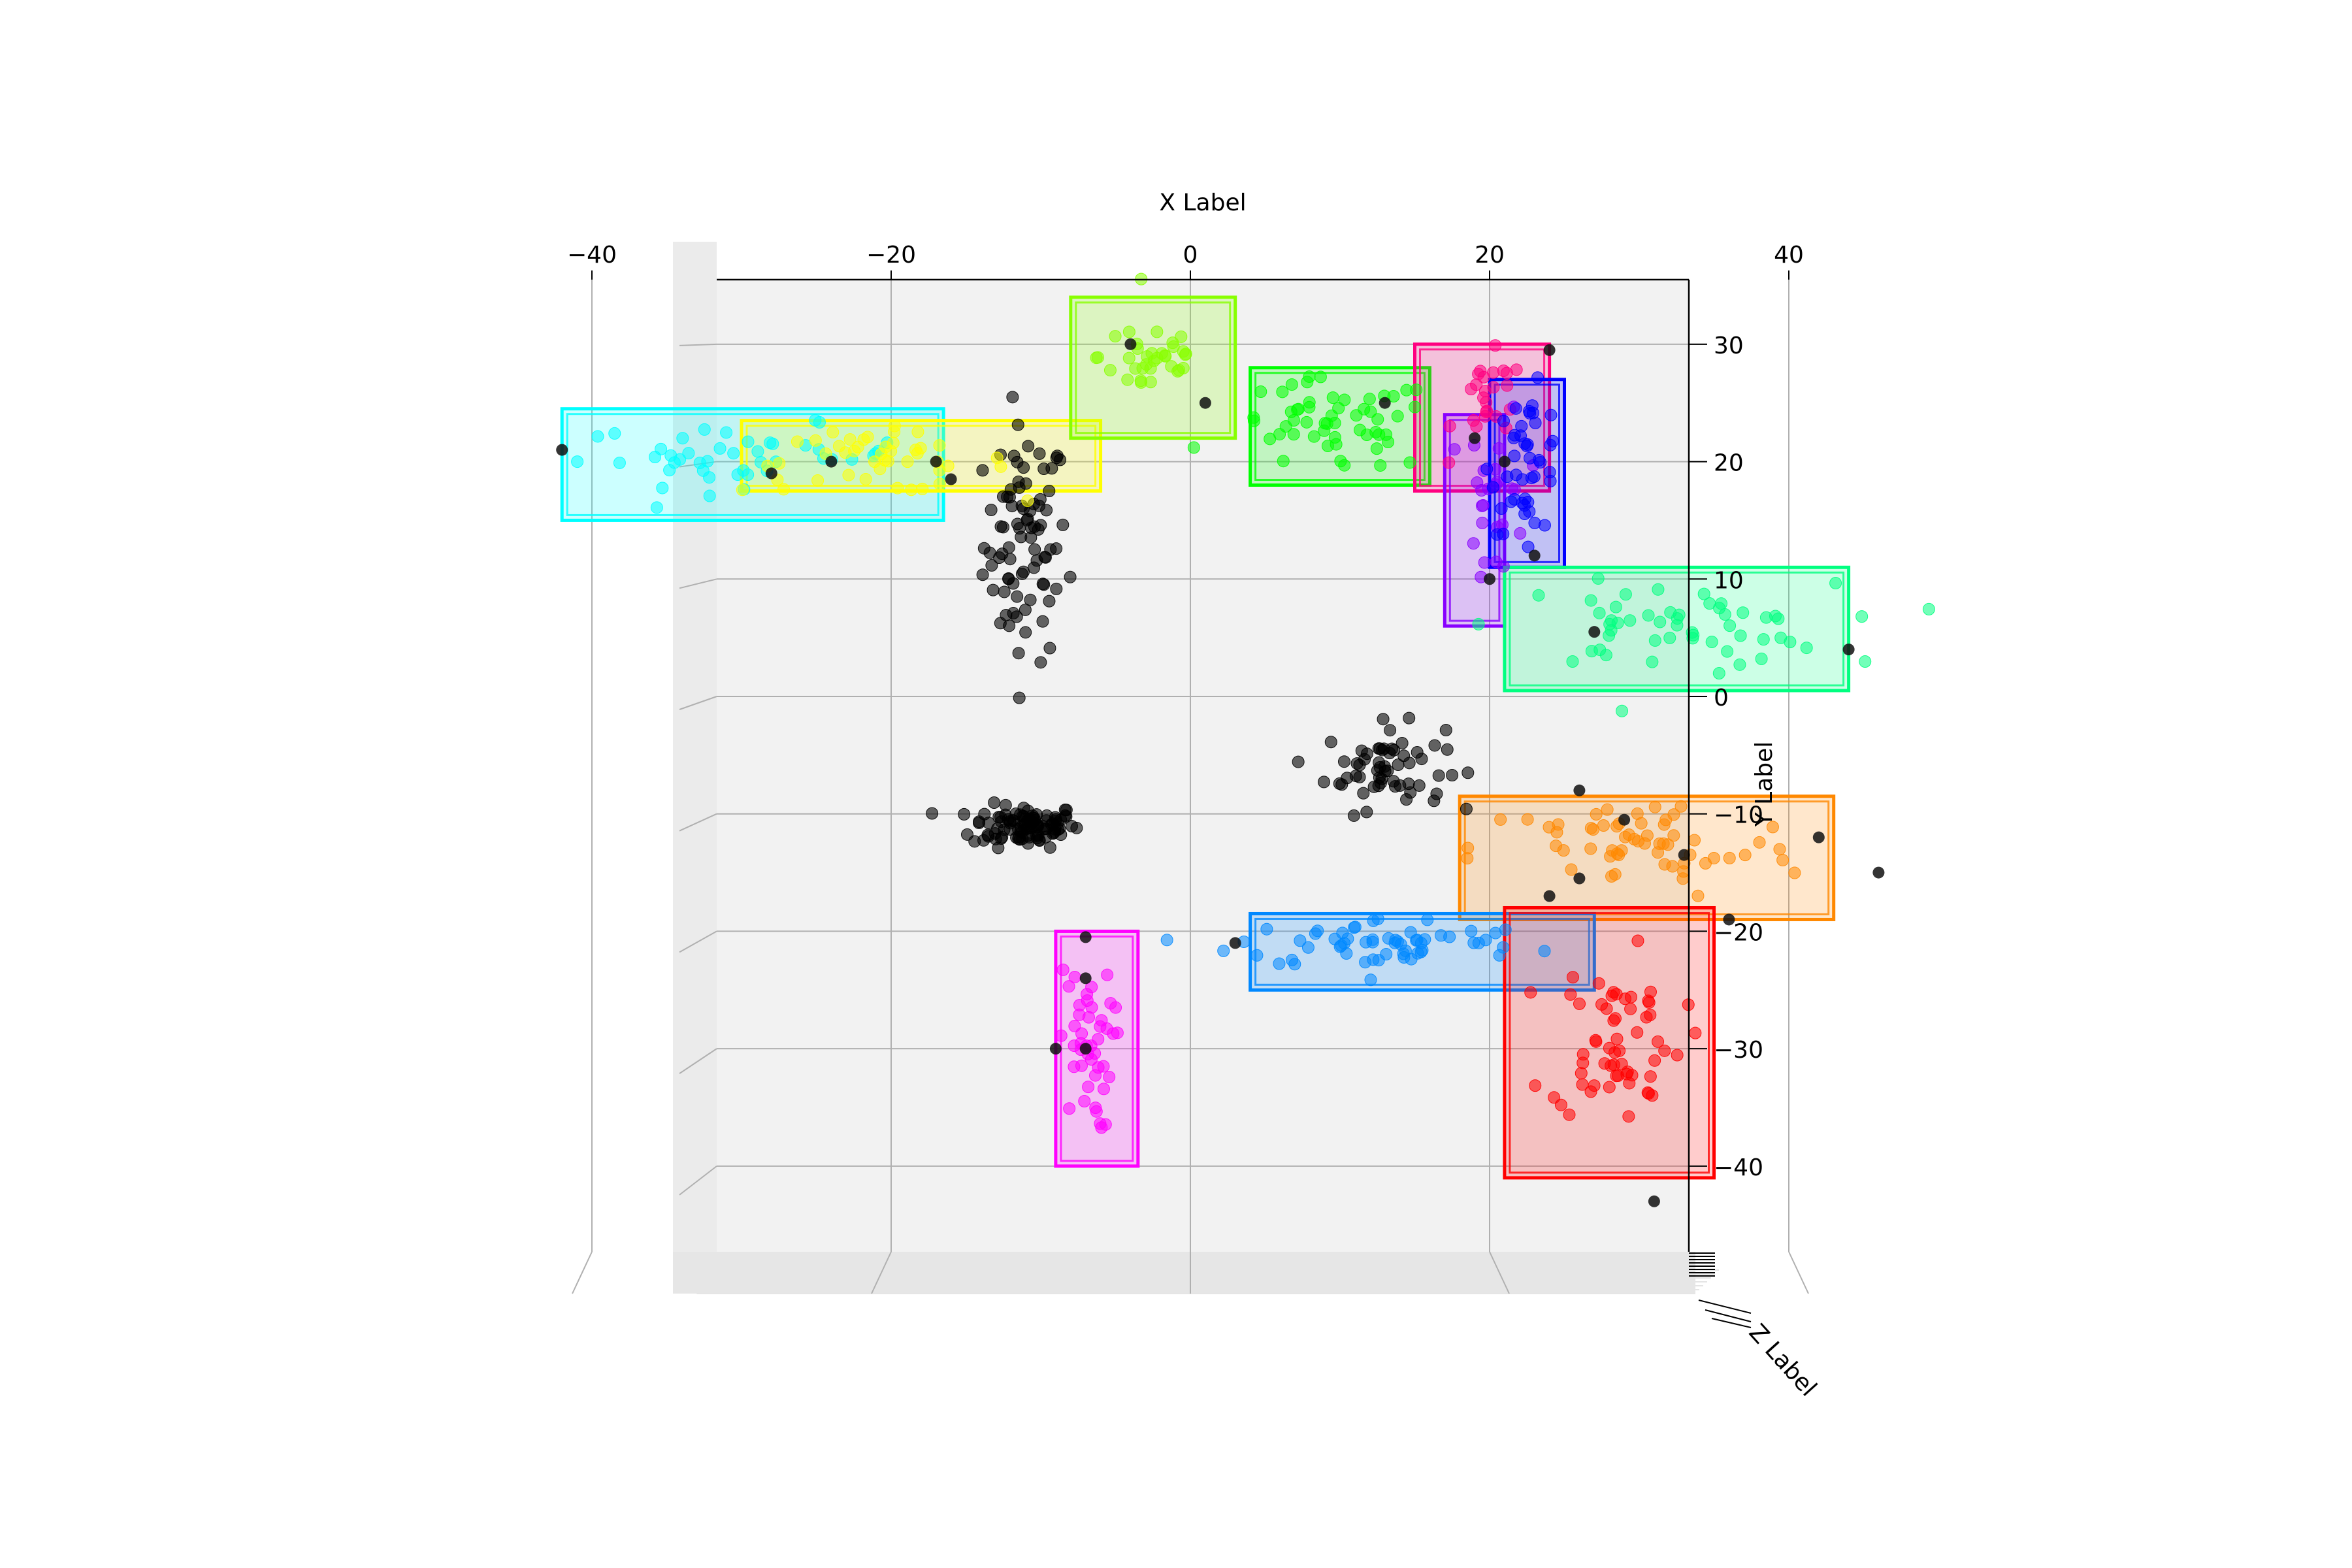 The height and width of the screenshot is (1568, 2352). What do you see at coordinates (1720, 1290) in the screenshot?
I see `z-ticks` at bounding box center [1720, 1290].